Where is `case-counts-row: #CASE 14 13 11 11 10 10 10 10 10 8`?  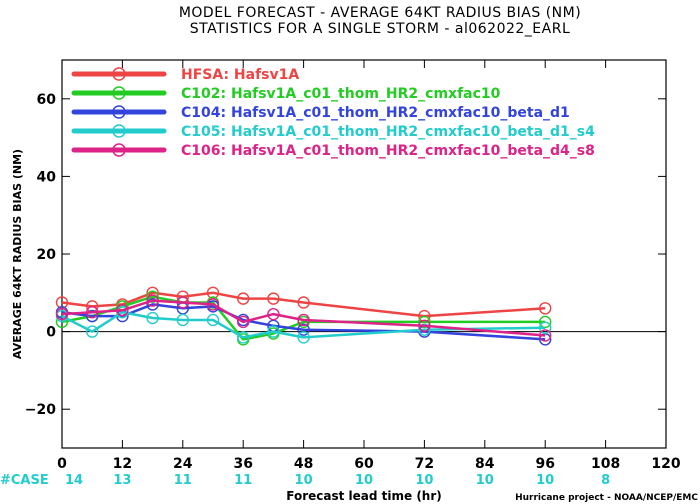
case-counts-row: #CASE 14 13 11 11 10 10 10 10 10 8 is located at coordinates (305, 480).